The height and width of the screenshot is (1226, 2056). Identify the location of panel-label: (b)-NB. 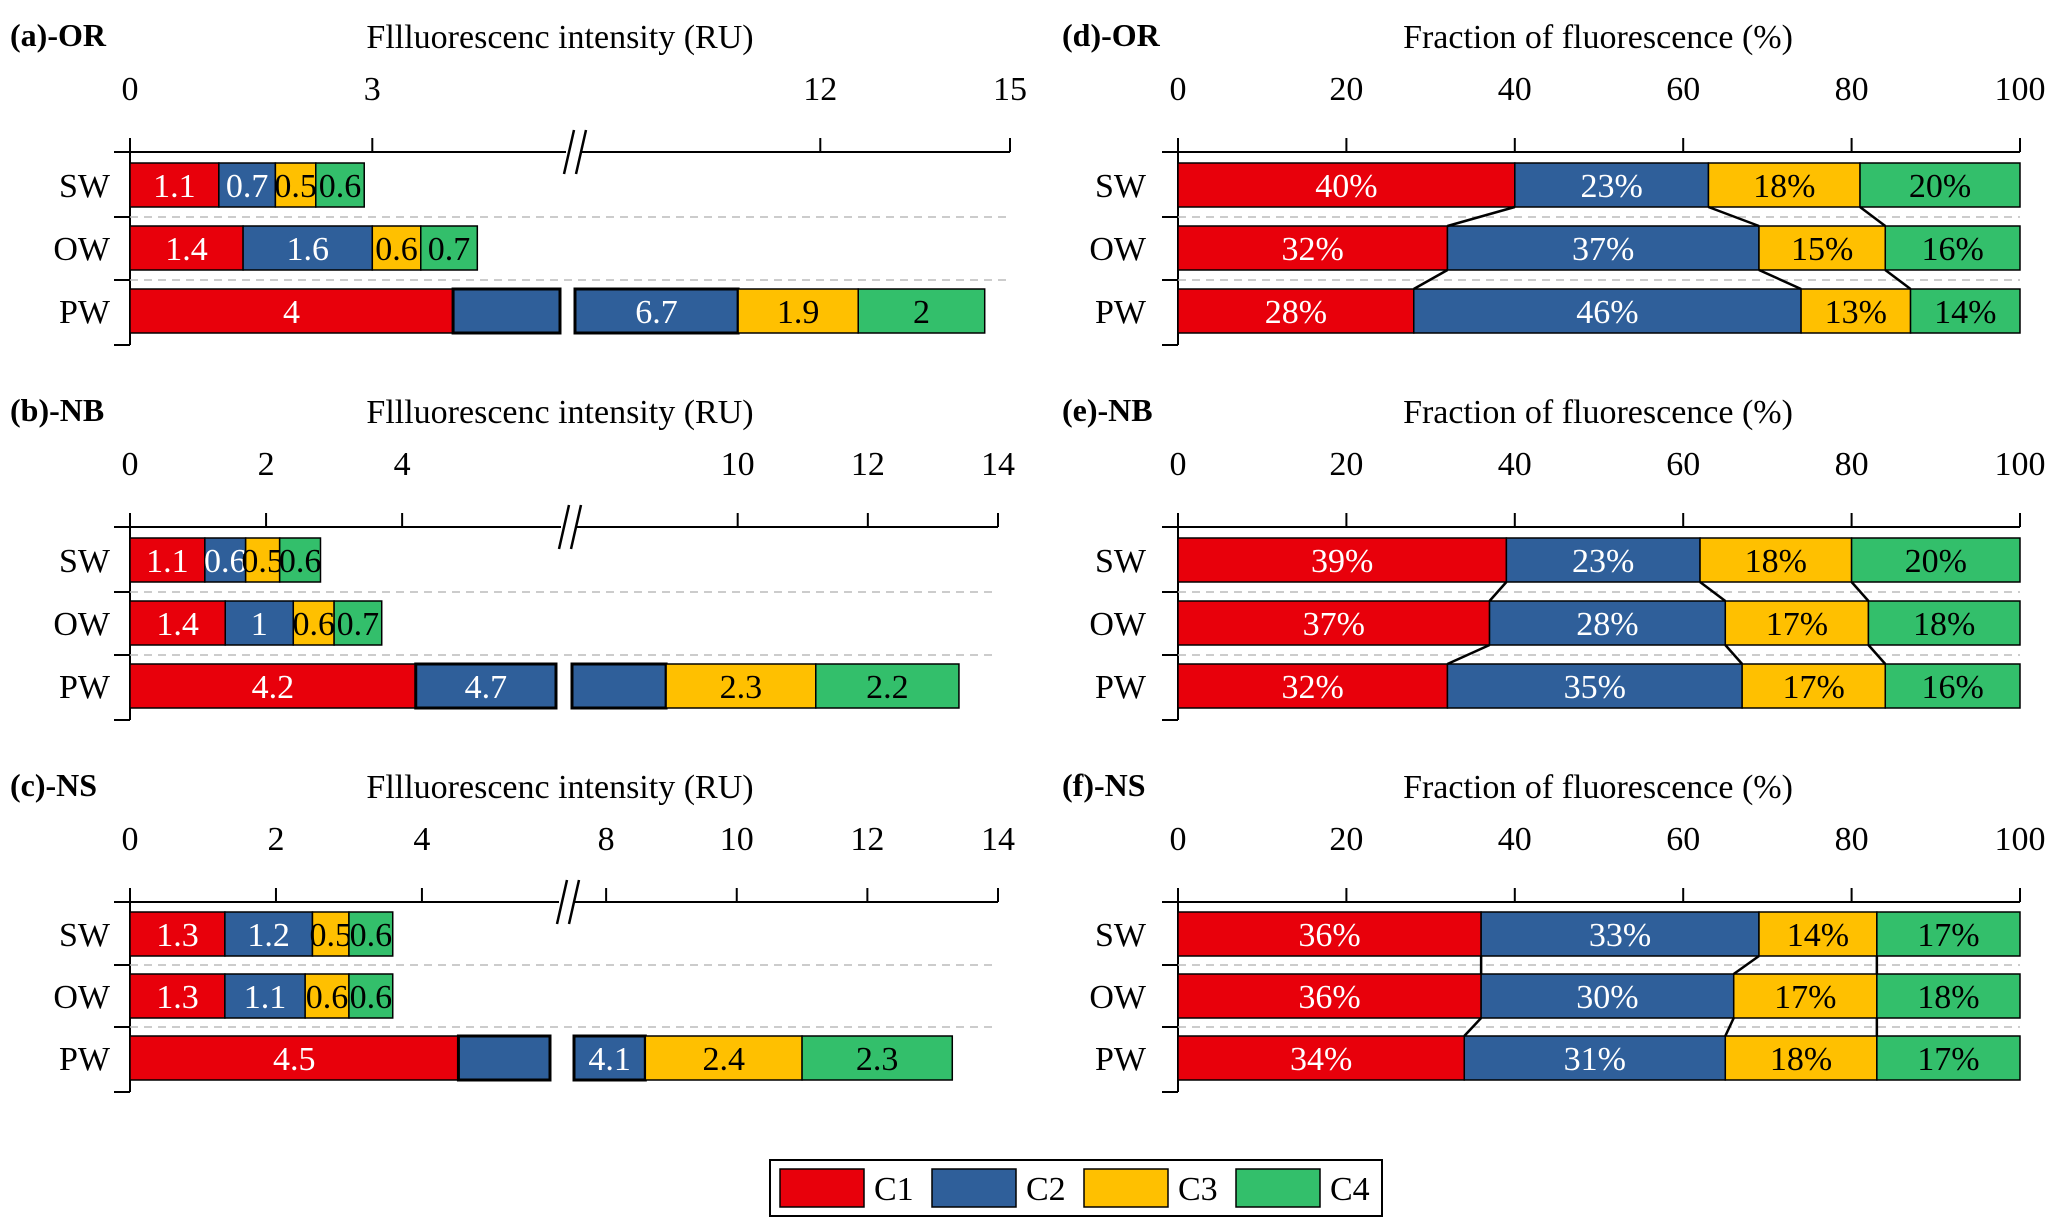
(57, 410).